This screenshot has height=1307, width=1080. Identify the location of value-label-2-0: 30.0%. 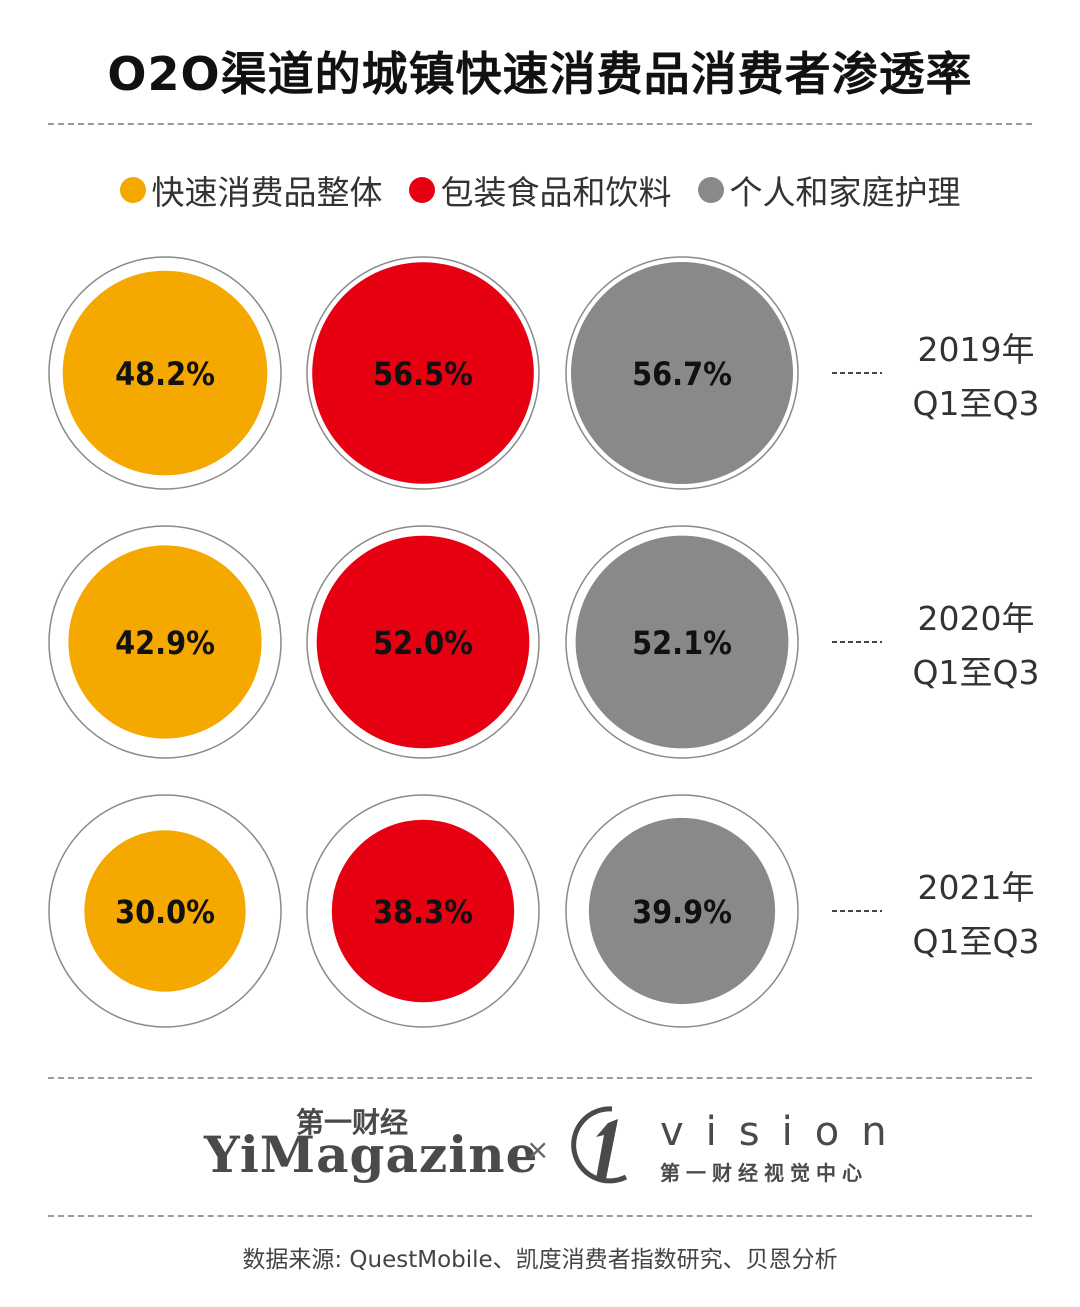
(165, 912).